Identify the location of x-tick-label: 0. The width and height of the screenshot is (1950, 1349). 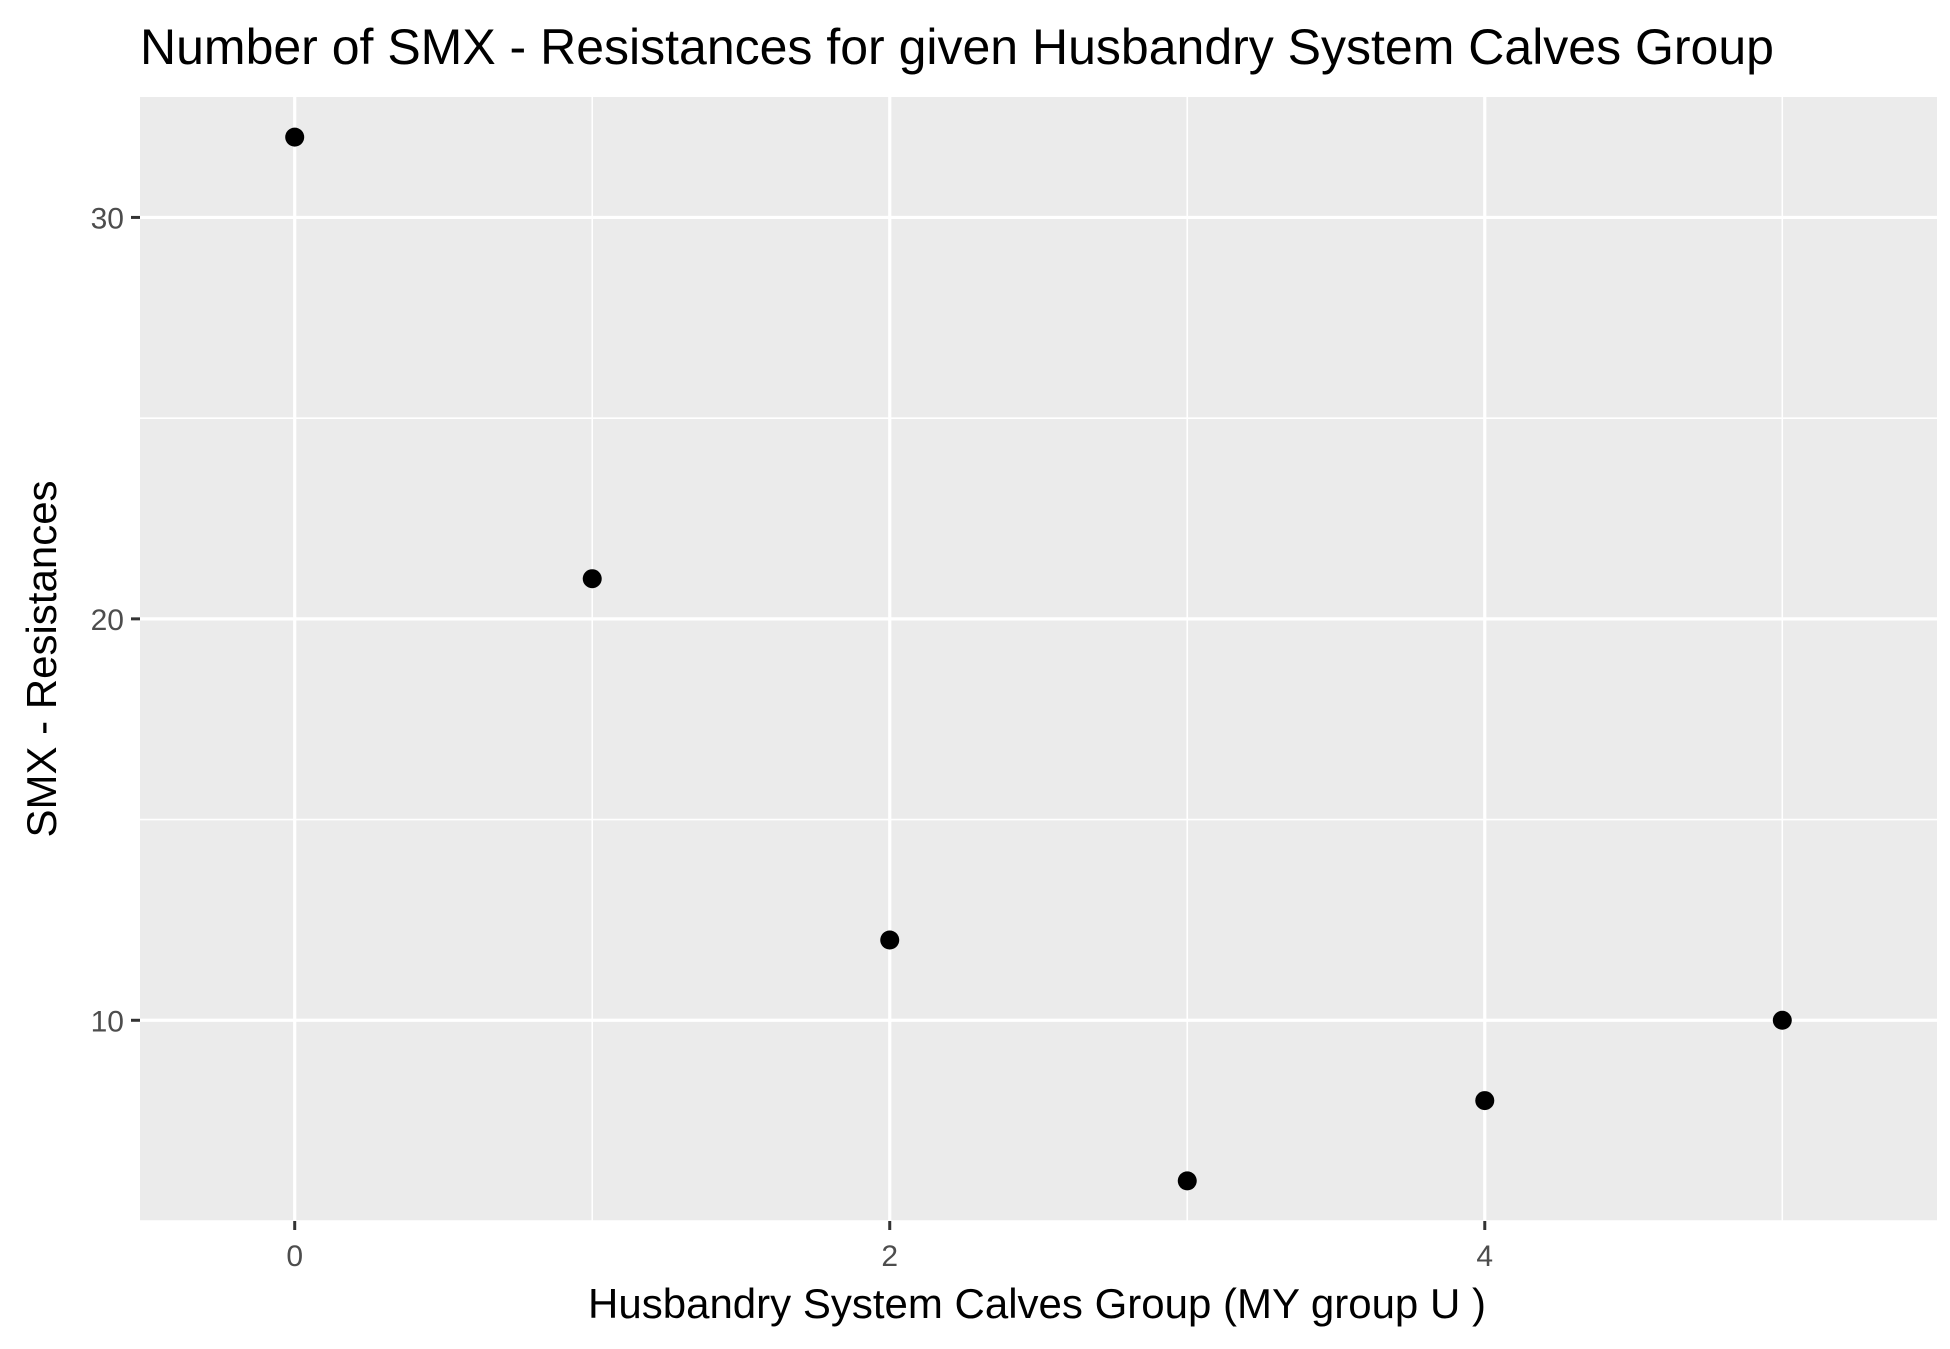
(294, 1256).